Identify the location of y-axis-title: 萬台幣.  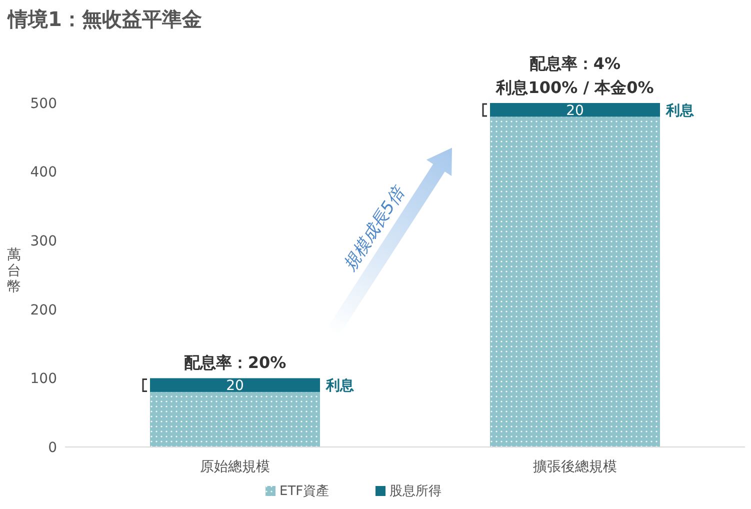
(14, 271).